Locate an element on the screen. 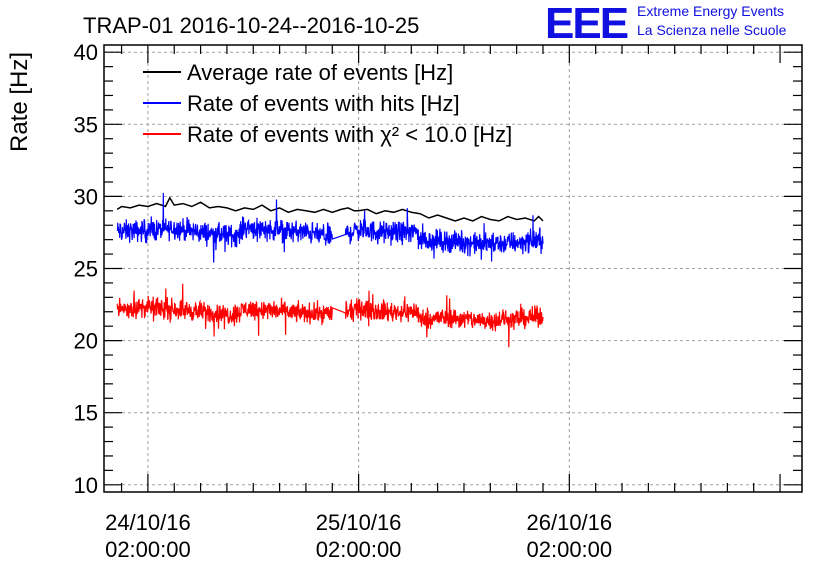 Image resolution: width=836 pixels, height=572 pixels. x-tick-date: 26/10/16 is located at coordinates (570, 522).